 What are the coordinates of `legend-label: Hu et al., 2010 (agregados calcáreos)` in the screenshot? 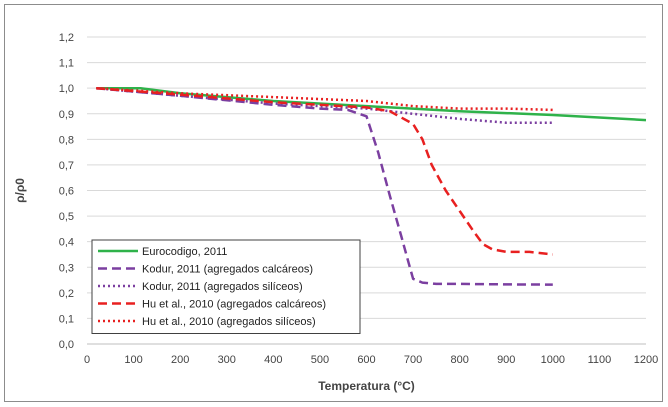 It's located at (234, 305).